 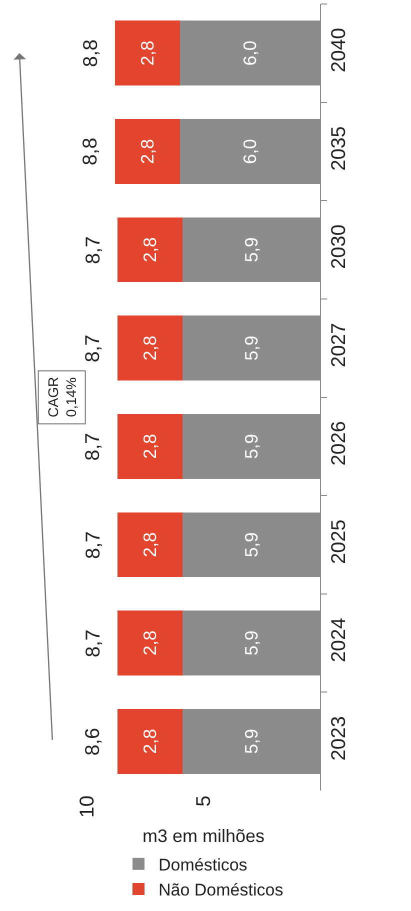 What do you see at coordinates (339, 148) in the screenshot?
I see `y-tick-label: 2035` at bounding box center [339, 148].